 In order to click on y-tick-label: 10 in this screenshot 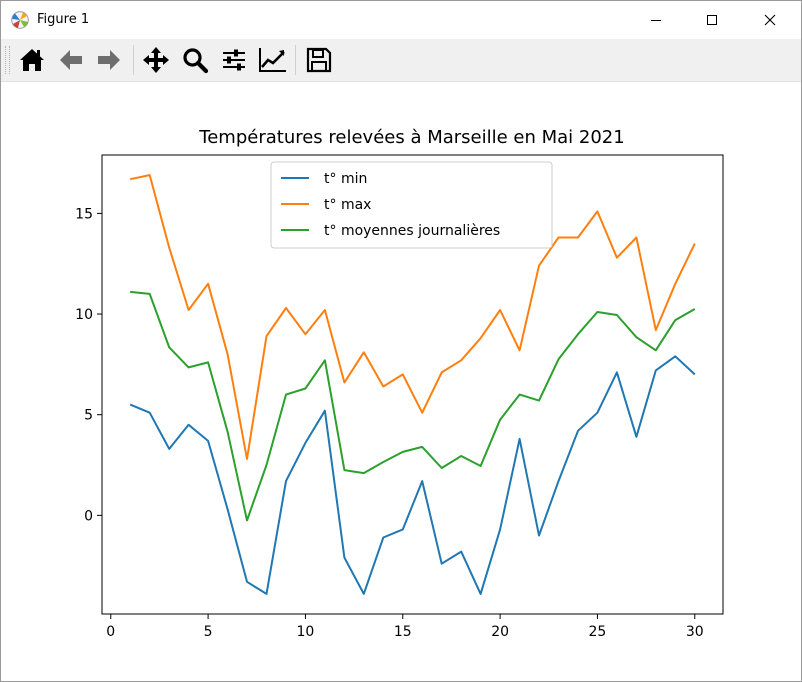, I will do `click(84, 315)`.